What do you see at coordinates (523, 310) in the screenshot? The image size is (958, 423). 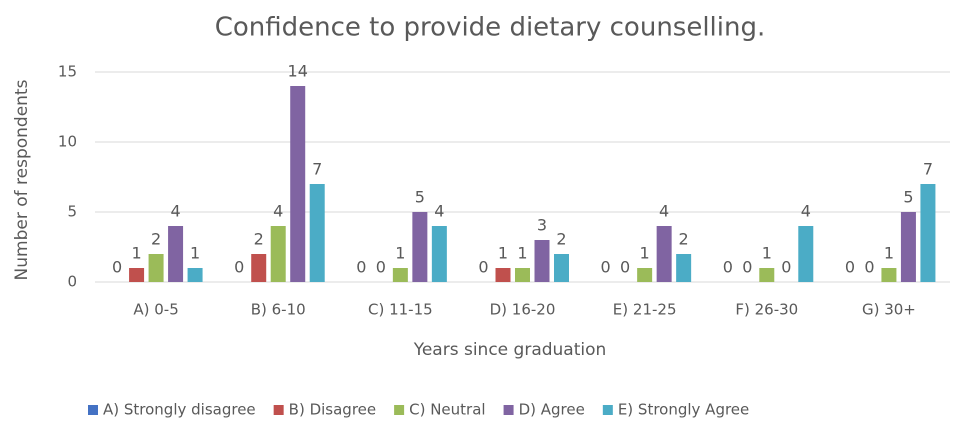 I see `x-tick-label: D) 16-20` at bounding box center [523, 310].